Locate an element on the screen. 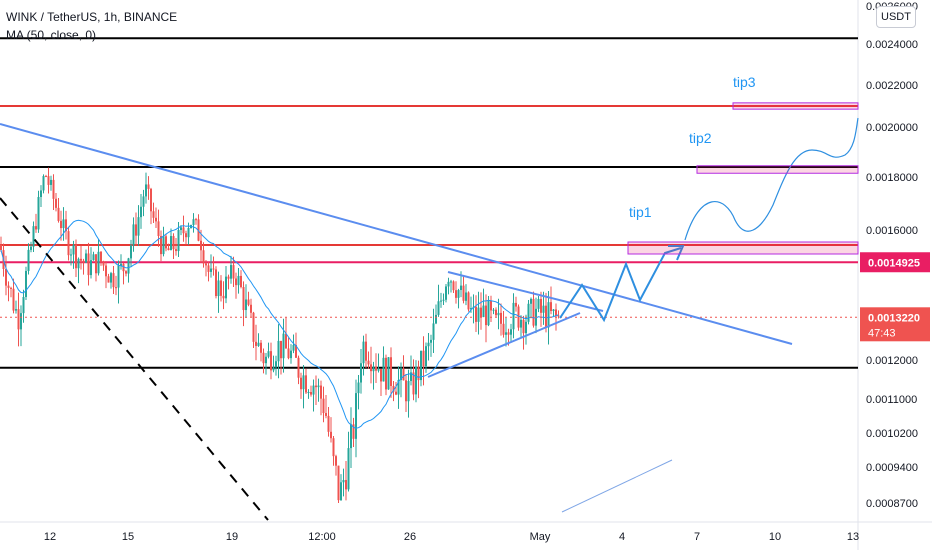  projection-arrowhead is located at coordinates (676, 253).